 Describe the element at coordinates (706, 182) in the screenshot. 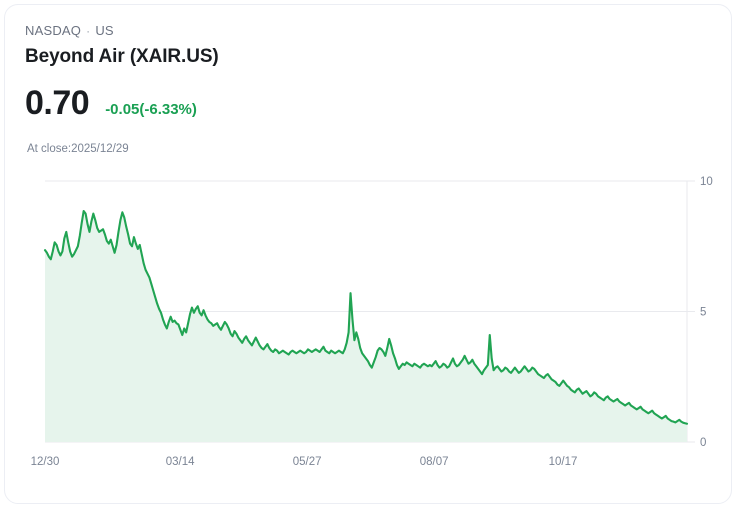

I see `y-axis-tick-label: 10` at that location.